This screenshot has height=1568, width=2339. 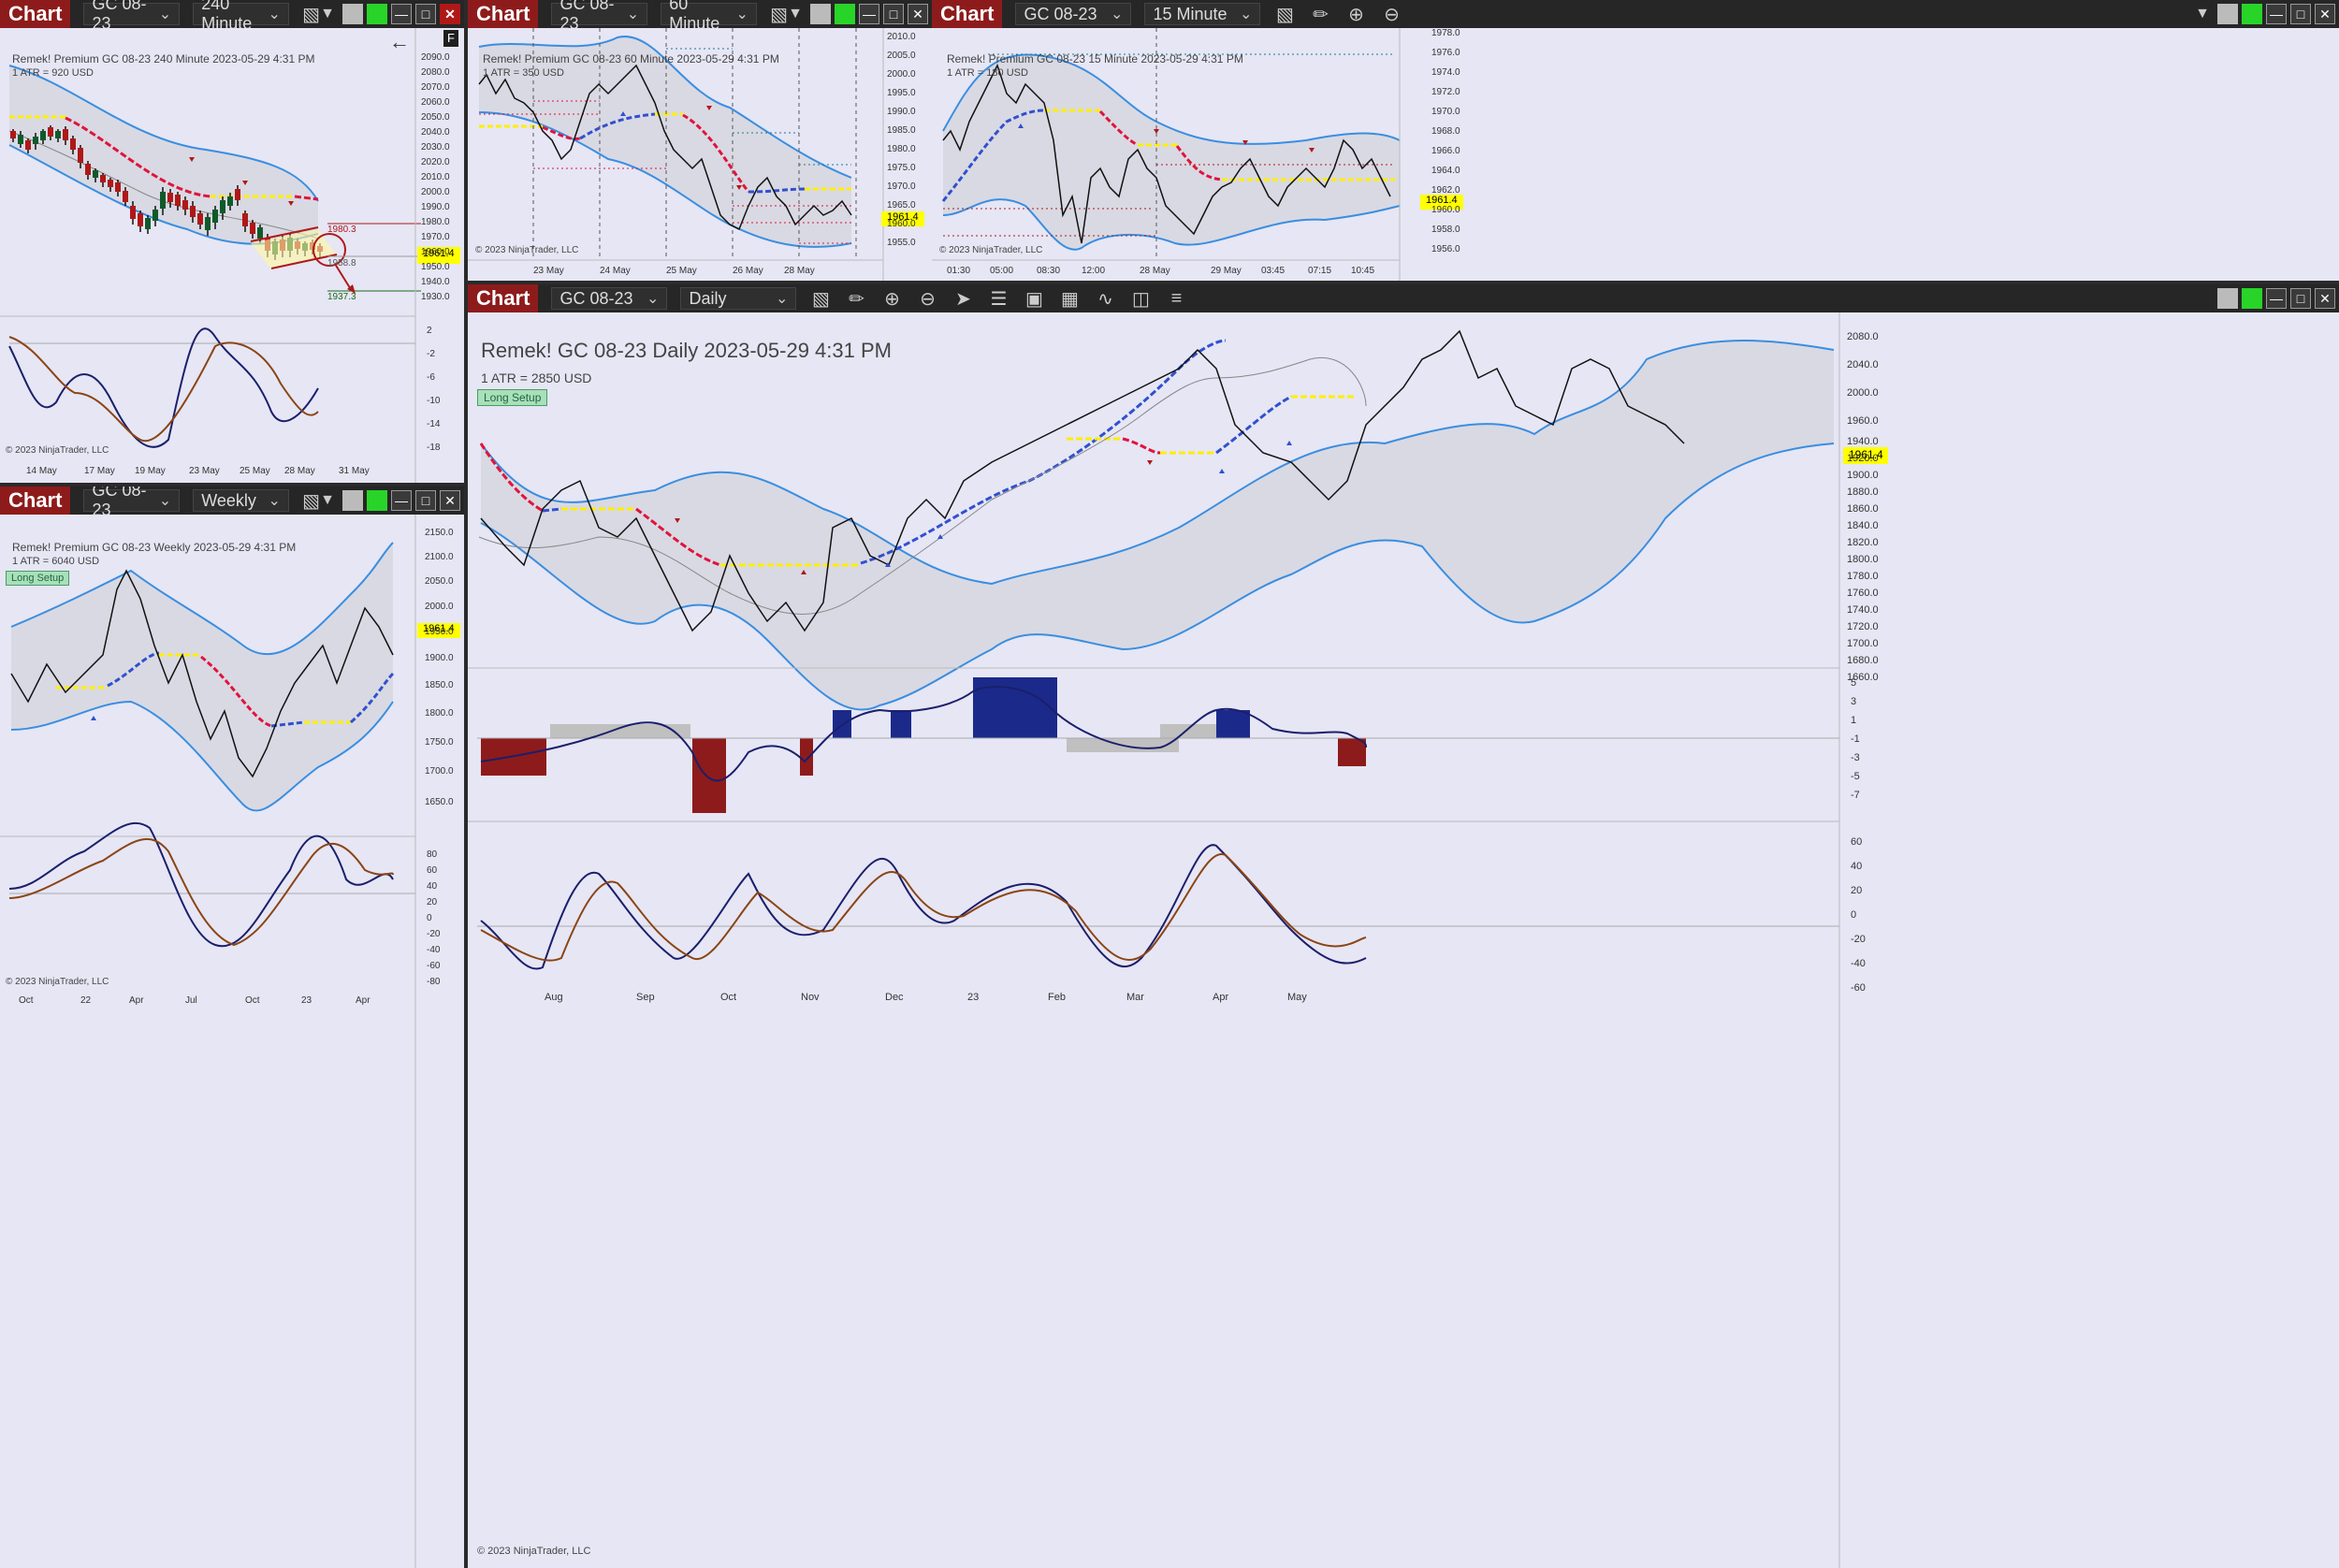 I want to click on osc-tick: -18, so click(x=434, y=448).